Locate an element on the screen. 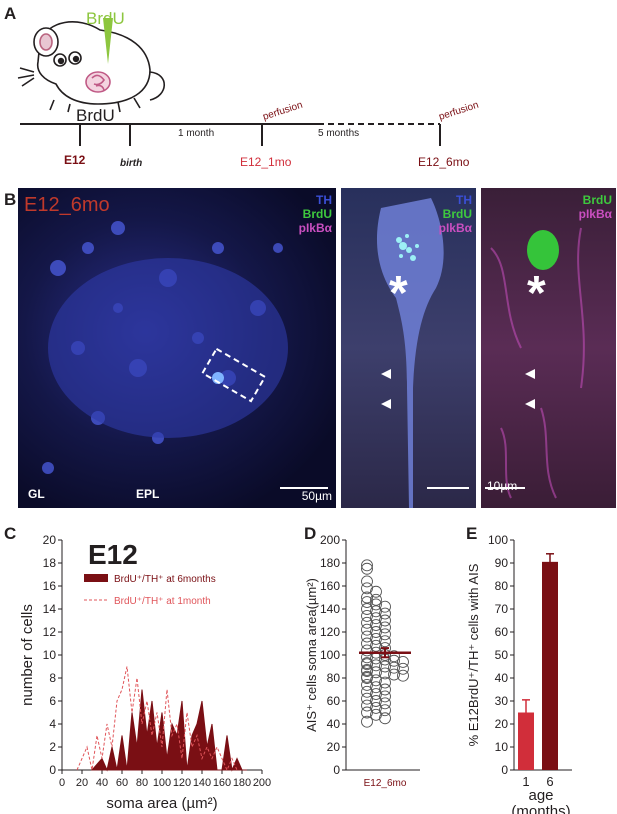 This screenshot has width=617, height=814. x-tick-label: 40 is located at coordinates (102, 783).